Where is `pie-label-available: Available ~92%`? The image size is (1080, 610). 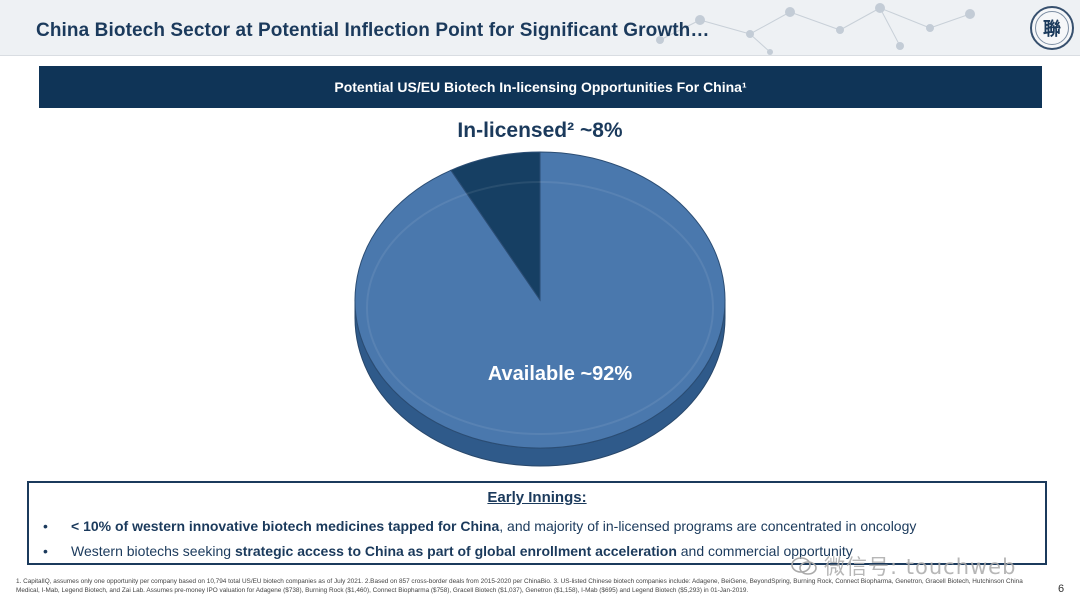 pie-label-available: Available ~92% is located at coordinates (560, 374).